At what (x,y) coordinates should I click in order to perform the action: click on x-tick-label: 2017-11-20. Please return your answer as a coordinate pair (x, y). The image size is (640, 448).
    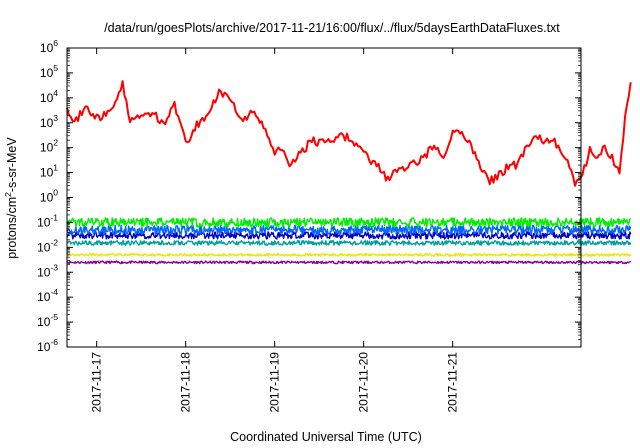
    Looking at the image, I should click on (364, 382).